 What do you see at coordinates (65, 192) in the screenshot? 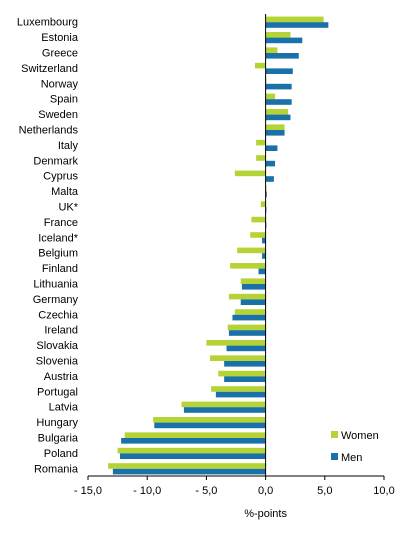
I see `category-label: Malta` at bounding box center [65, 192].